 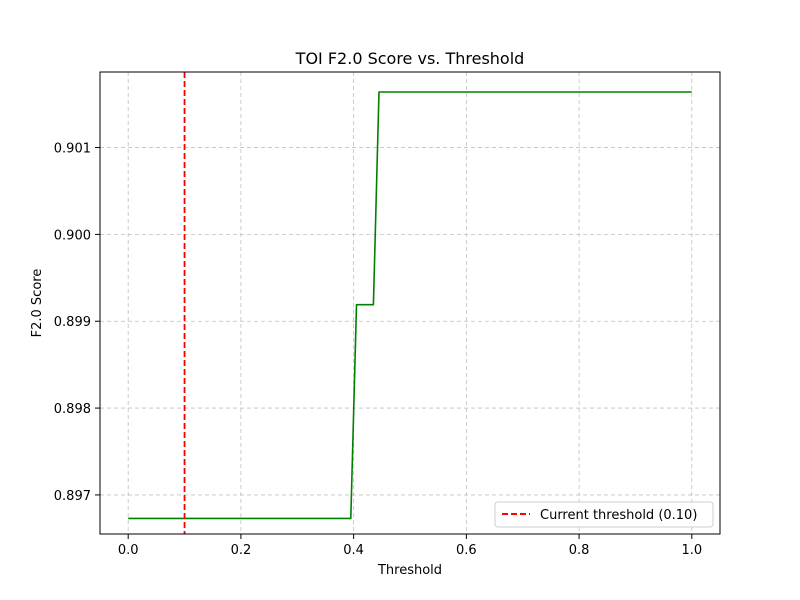 What do you see at coordinates (37, 303) in the screenshot?
I see `y-axis-title: F2.0 Score` at bounding box center [37, 303].